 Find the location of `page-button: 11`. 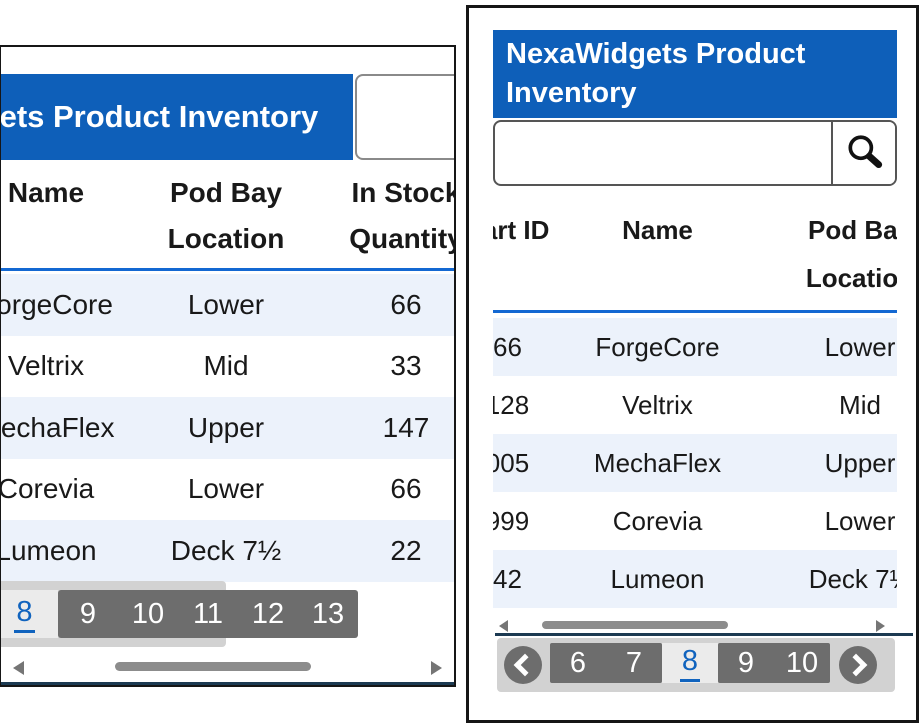

page-button: 11 is located at coordinates (208, 613).